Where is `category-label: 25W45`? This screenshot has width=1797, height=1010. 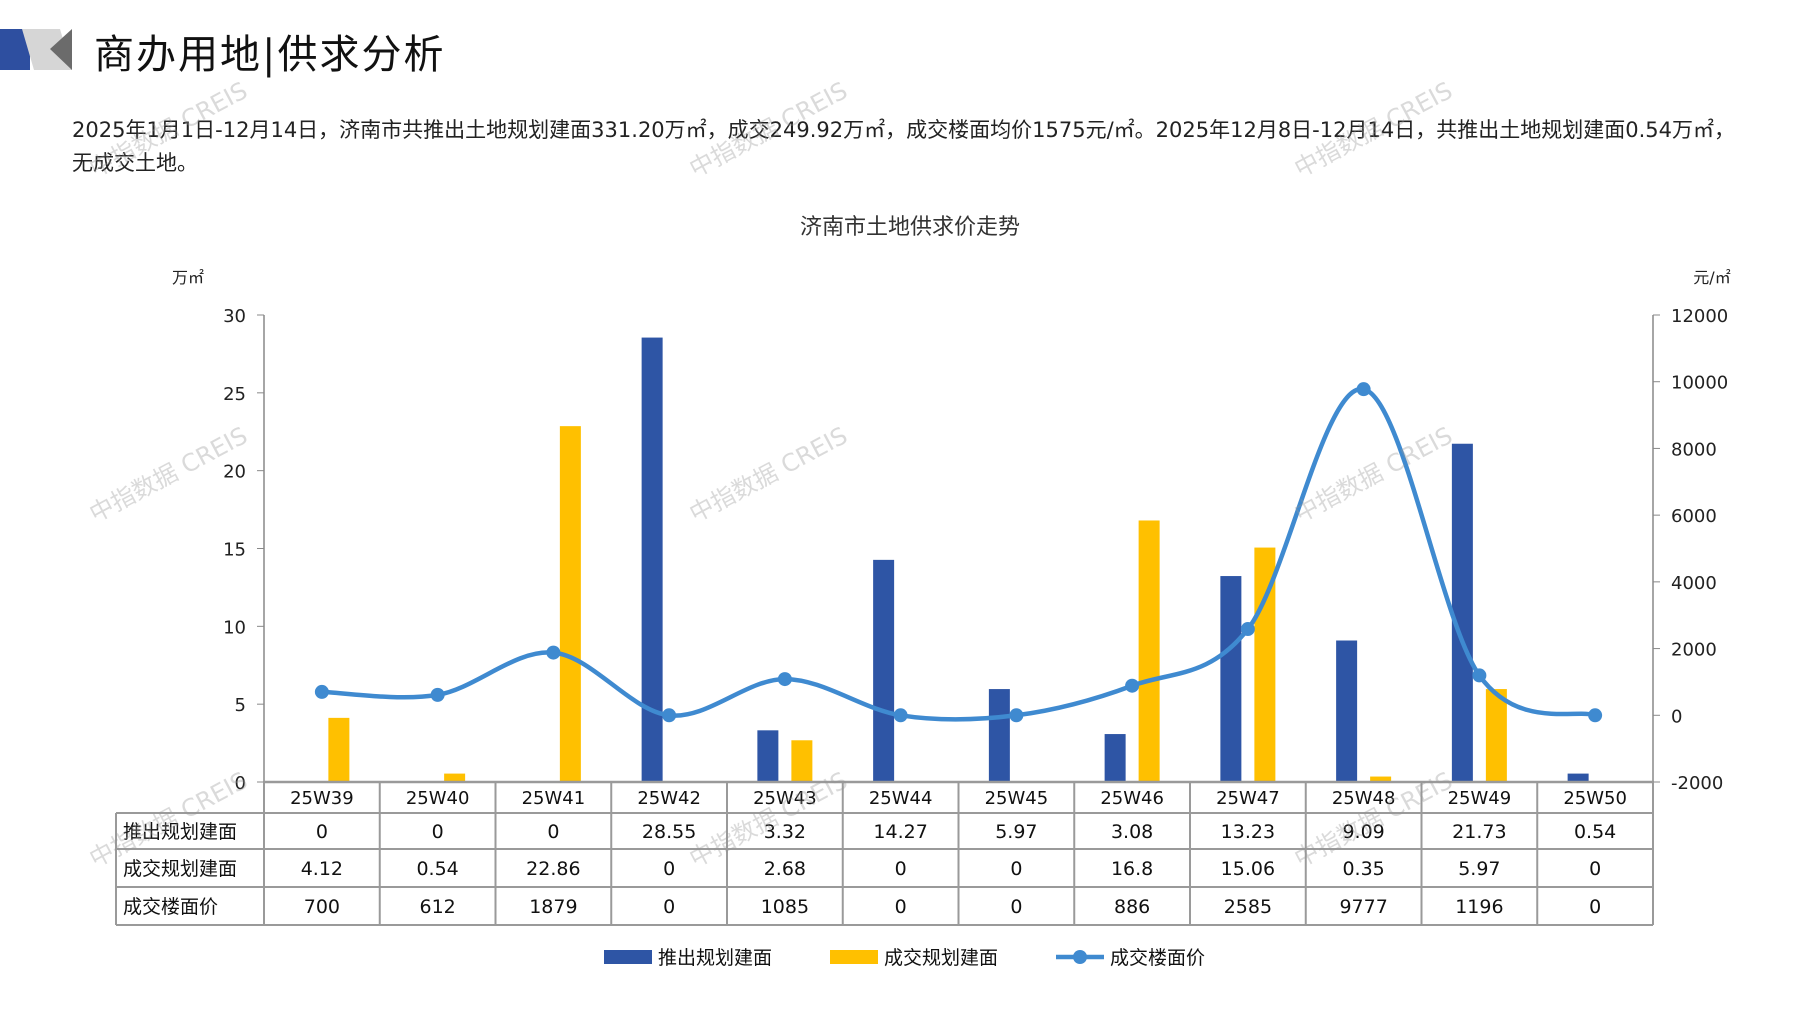 category-label: 25W45 is located at coordinates (1017, 798).